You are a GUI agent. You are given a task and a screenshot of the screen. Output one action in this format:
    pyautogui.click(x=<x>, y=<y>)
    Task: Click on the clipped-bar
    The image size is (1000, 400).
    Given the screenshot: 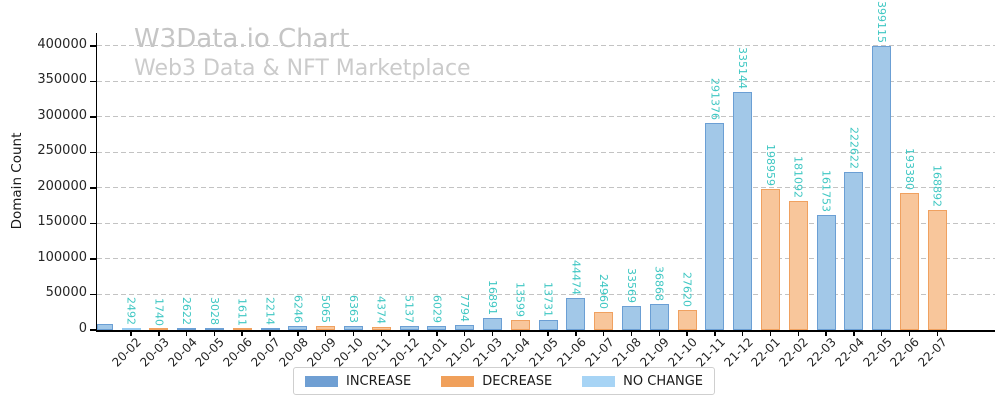 What is the action you would take?
    pyautogui.click(x=105, y=327)
    